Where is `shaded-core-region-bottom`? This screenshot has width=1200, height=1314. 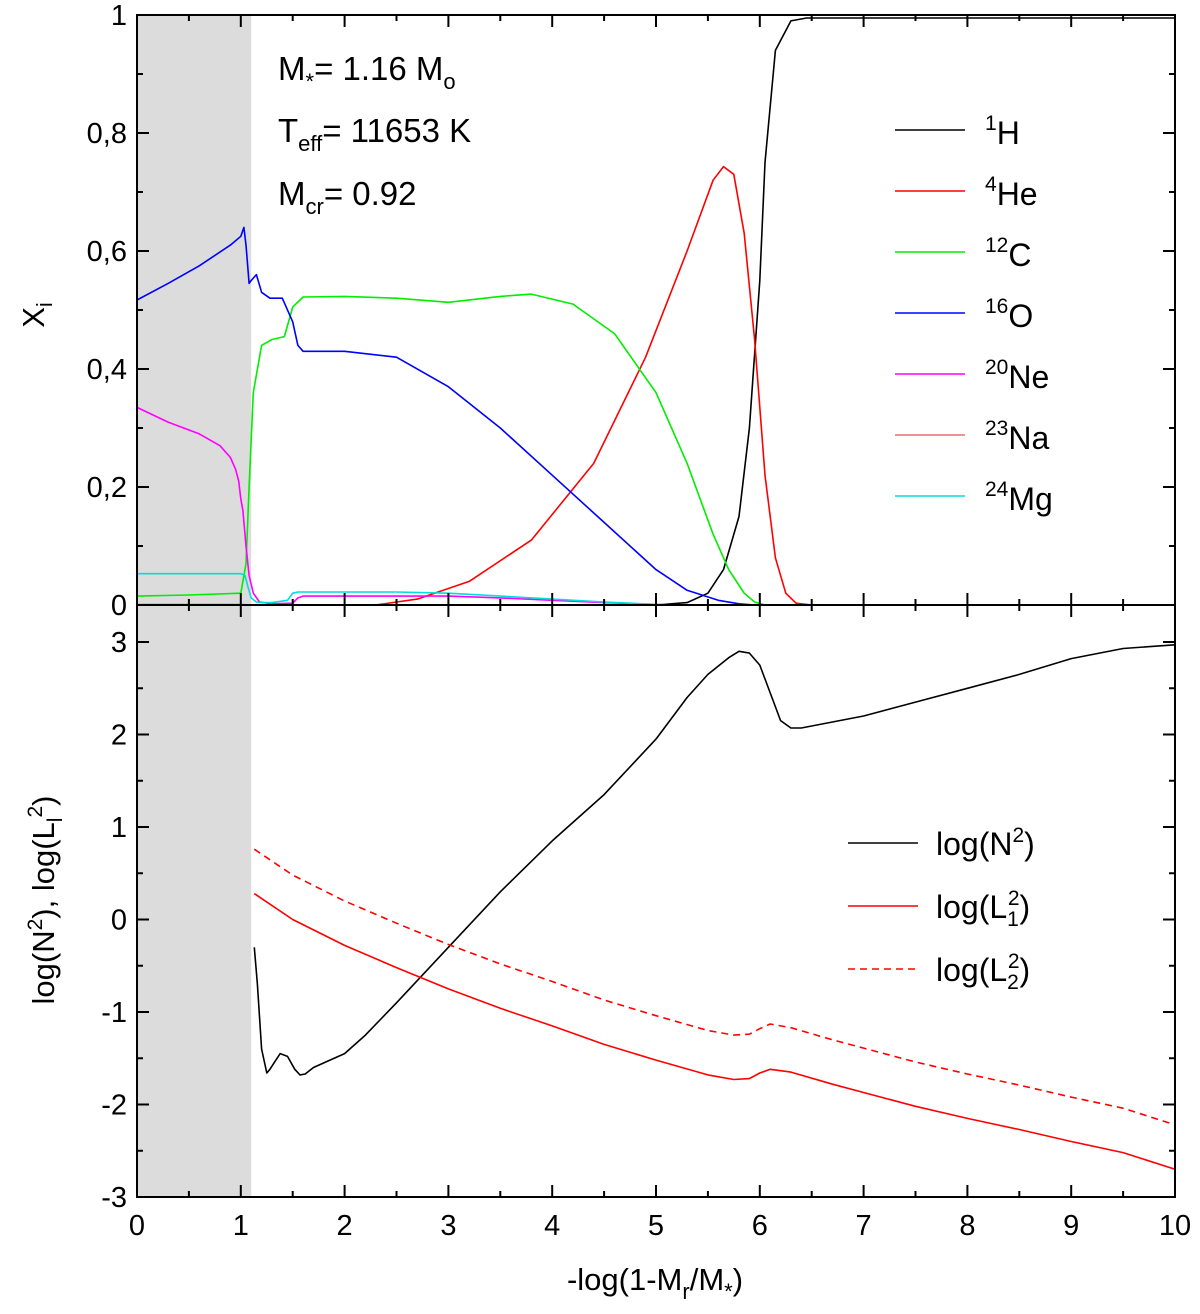 shaded-core-region-bottom is located at coordinates (194, 901).